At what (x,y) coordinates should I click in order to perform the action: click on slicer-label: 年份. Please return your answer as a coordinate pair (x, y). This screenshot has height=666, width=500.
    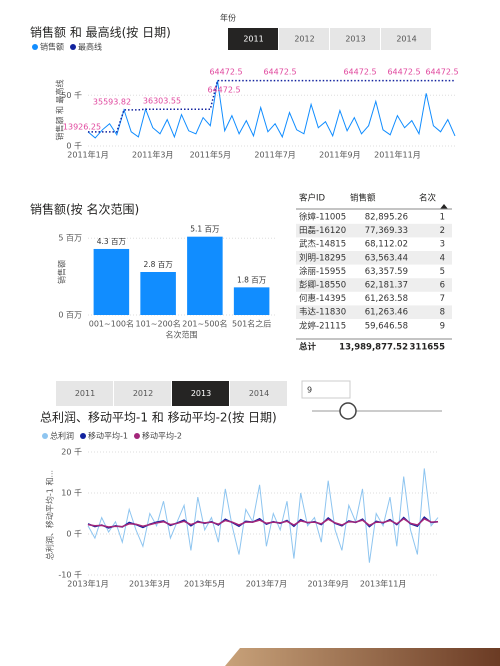
    Looking at the image, I should click on (228, 18).